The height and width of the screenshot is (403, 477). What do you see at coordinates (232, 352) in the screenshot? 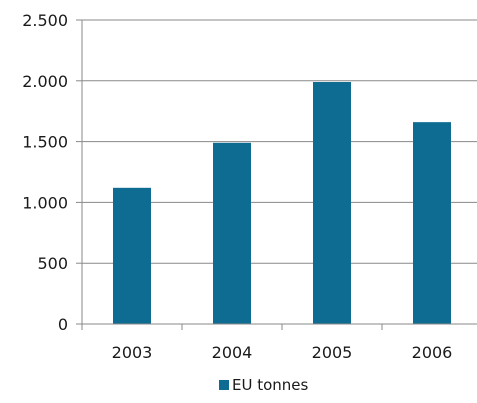
I see `x-tick-label: 2004` at bounding box center [232, 352].